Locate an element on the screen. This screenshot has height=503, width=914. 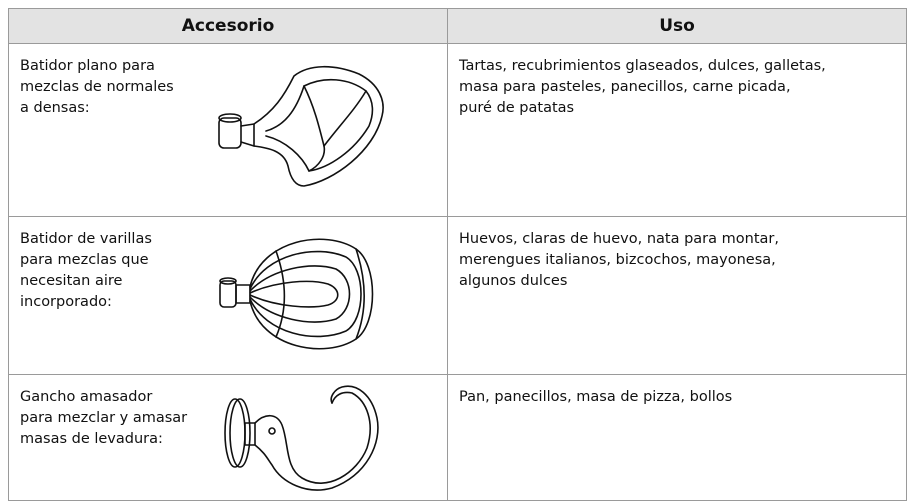
text-line: incorporado: is located at coordinates (66, 302).